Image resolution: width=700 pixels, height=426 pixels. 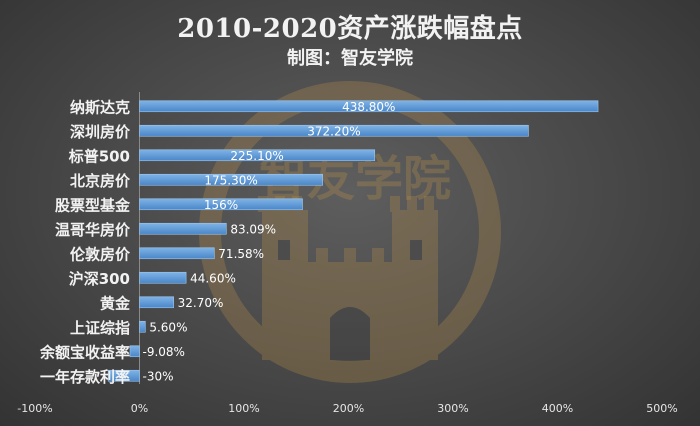 I want to click on category-label: 温哥华房价, so click(x=93, y=230).